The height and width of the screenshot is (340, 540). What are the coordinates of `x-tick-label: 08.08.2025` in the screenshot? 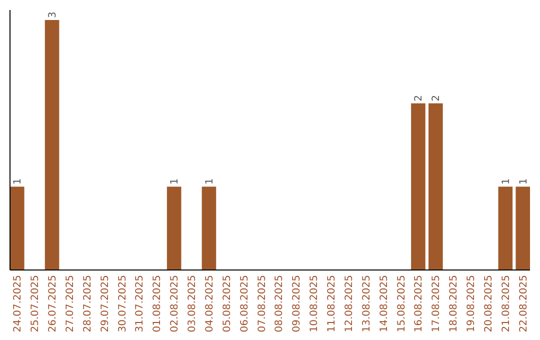 It's located at (280, 303).